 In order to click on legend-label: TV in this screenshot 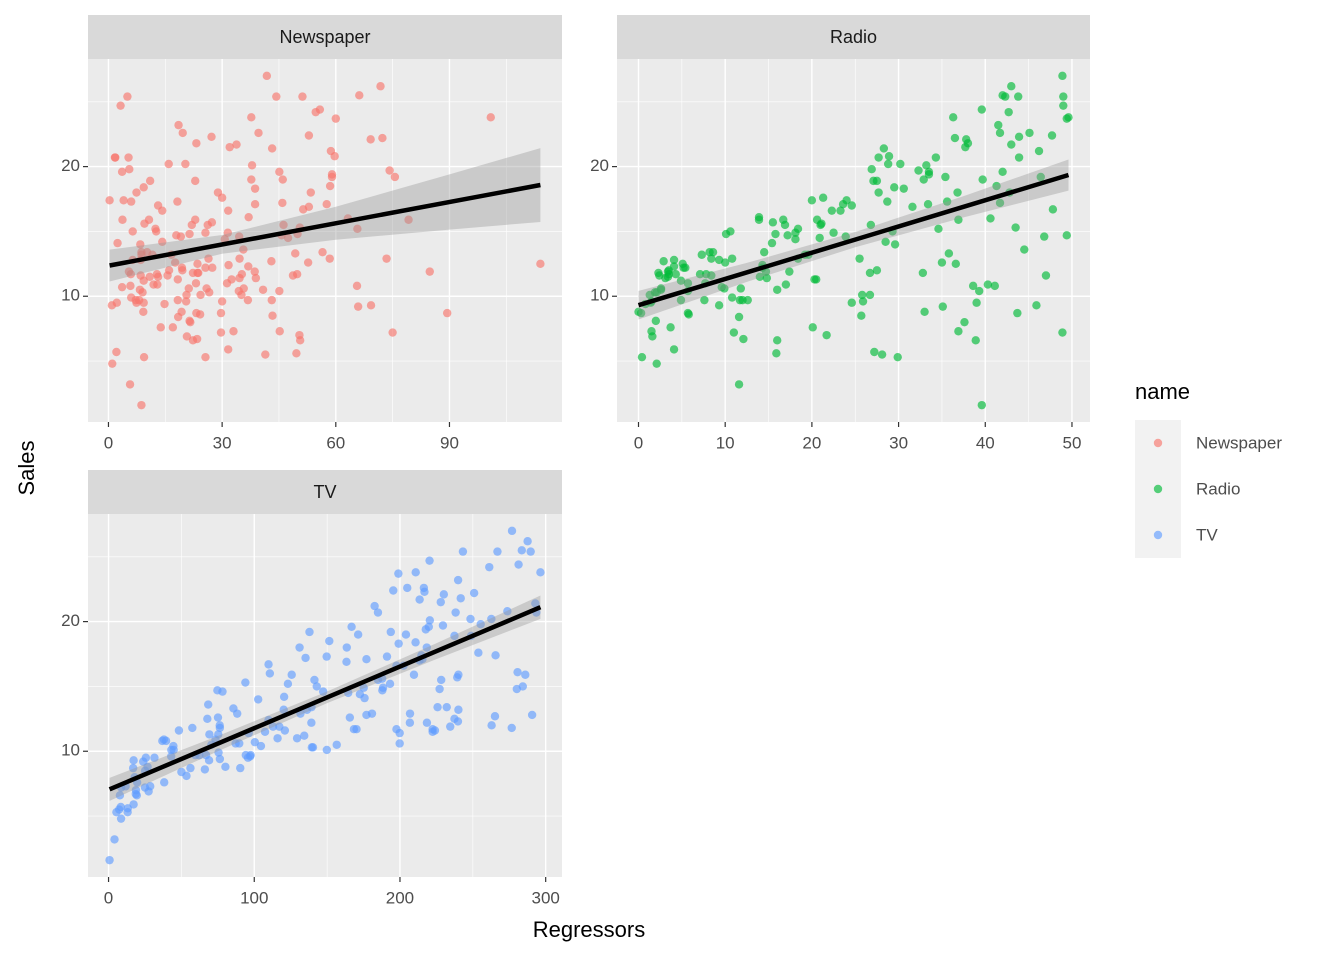, I will do `click(1207, 534)`.